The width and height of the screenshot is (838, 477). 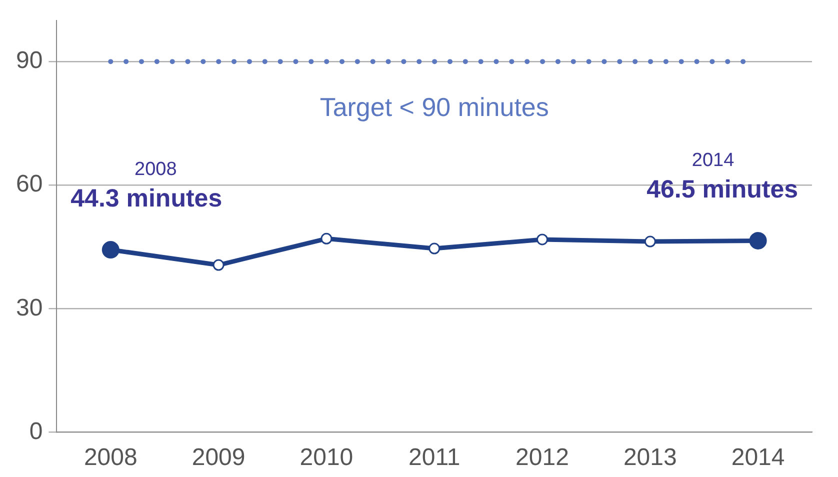 What do you see at coordinates (219, 458) in the screenshot?
I see `x-tick-label: 2009` at bounding box center [219, 458].